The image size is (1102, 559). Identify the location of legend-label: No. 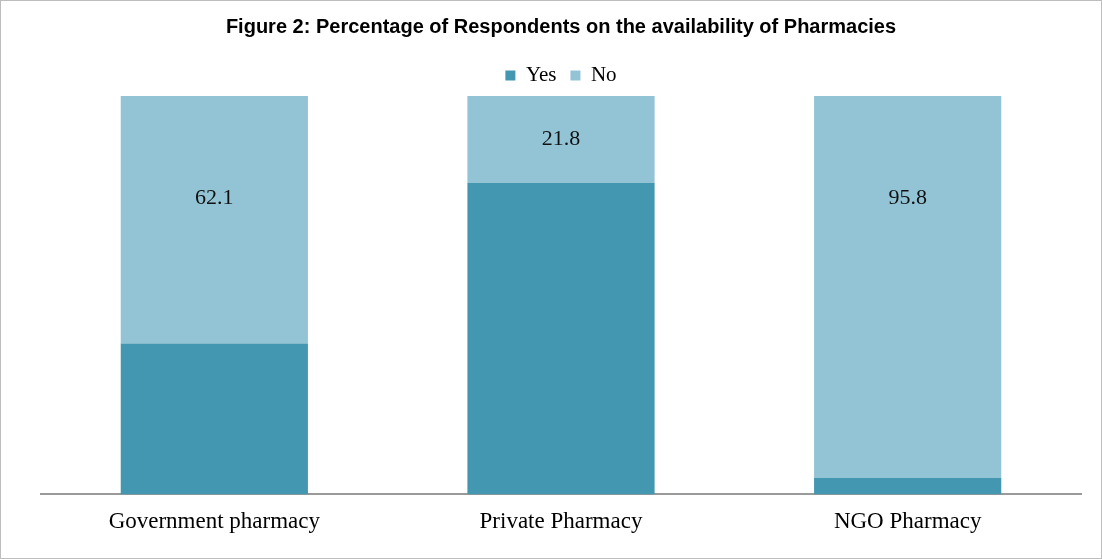
(603, 74).